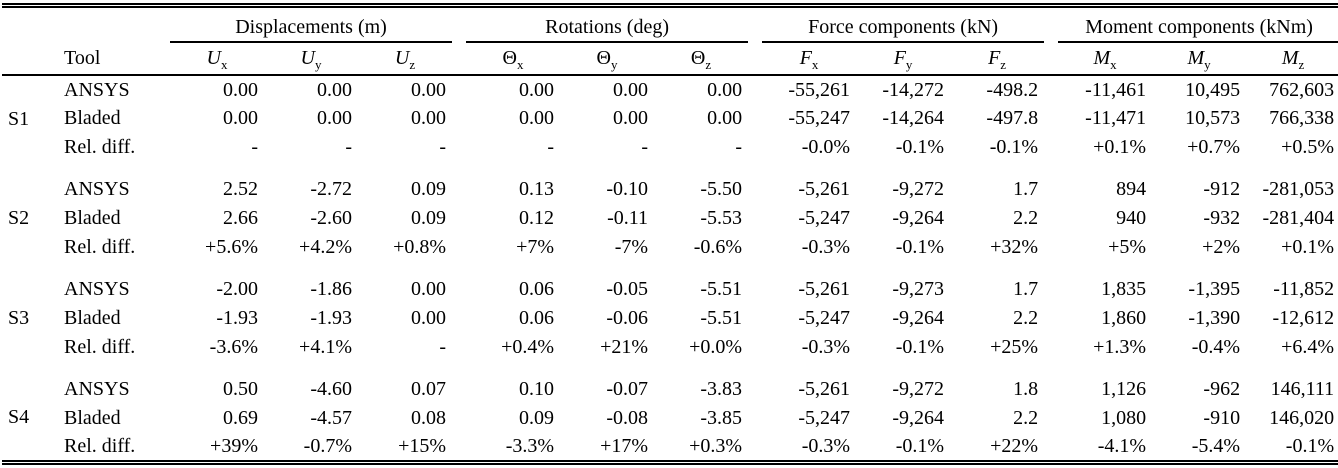 This screenshot has width=1338, height=468. I want to click on value-cell: +0.0%, so click(716, 347).